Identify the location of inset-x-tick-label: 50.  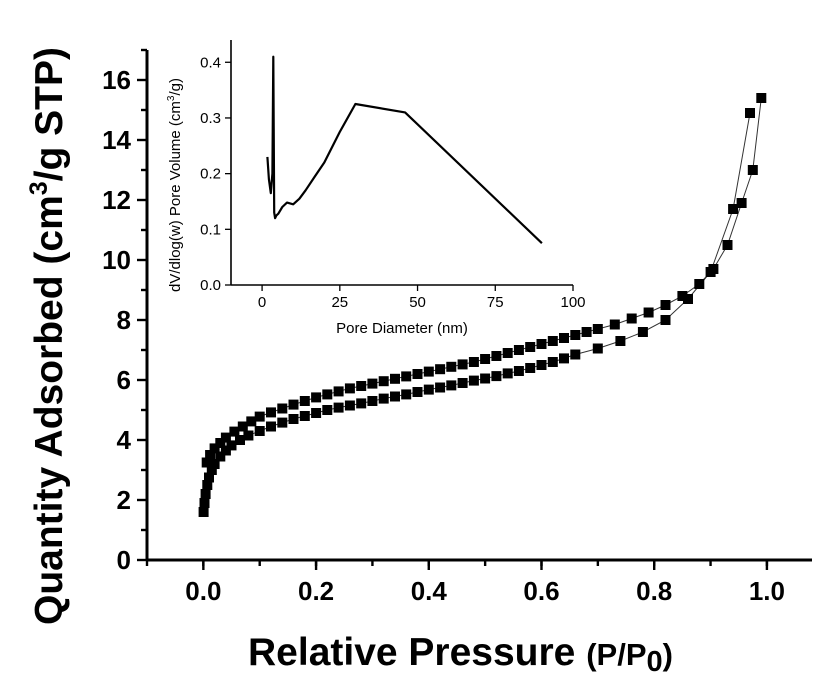
(417, 302).